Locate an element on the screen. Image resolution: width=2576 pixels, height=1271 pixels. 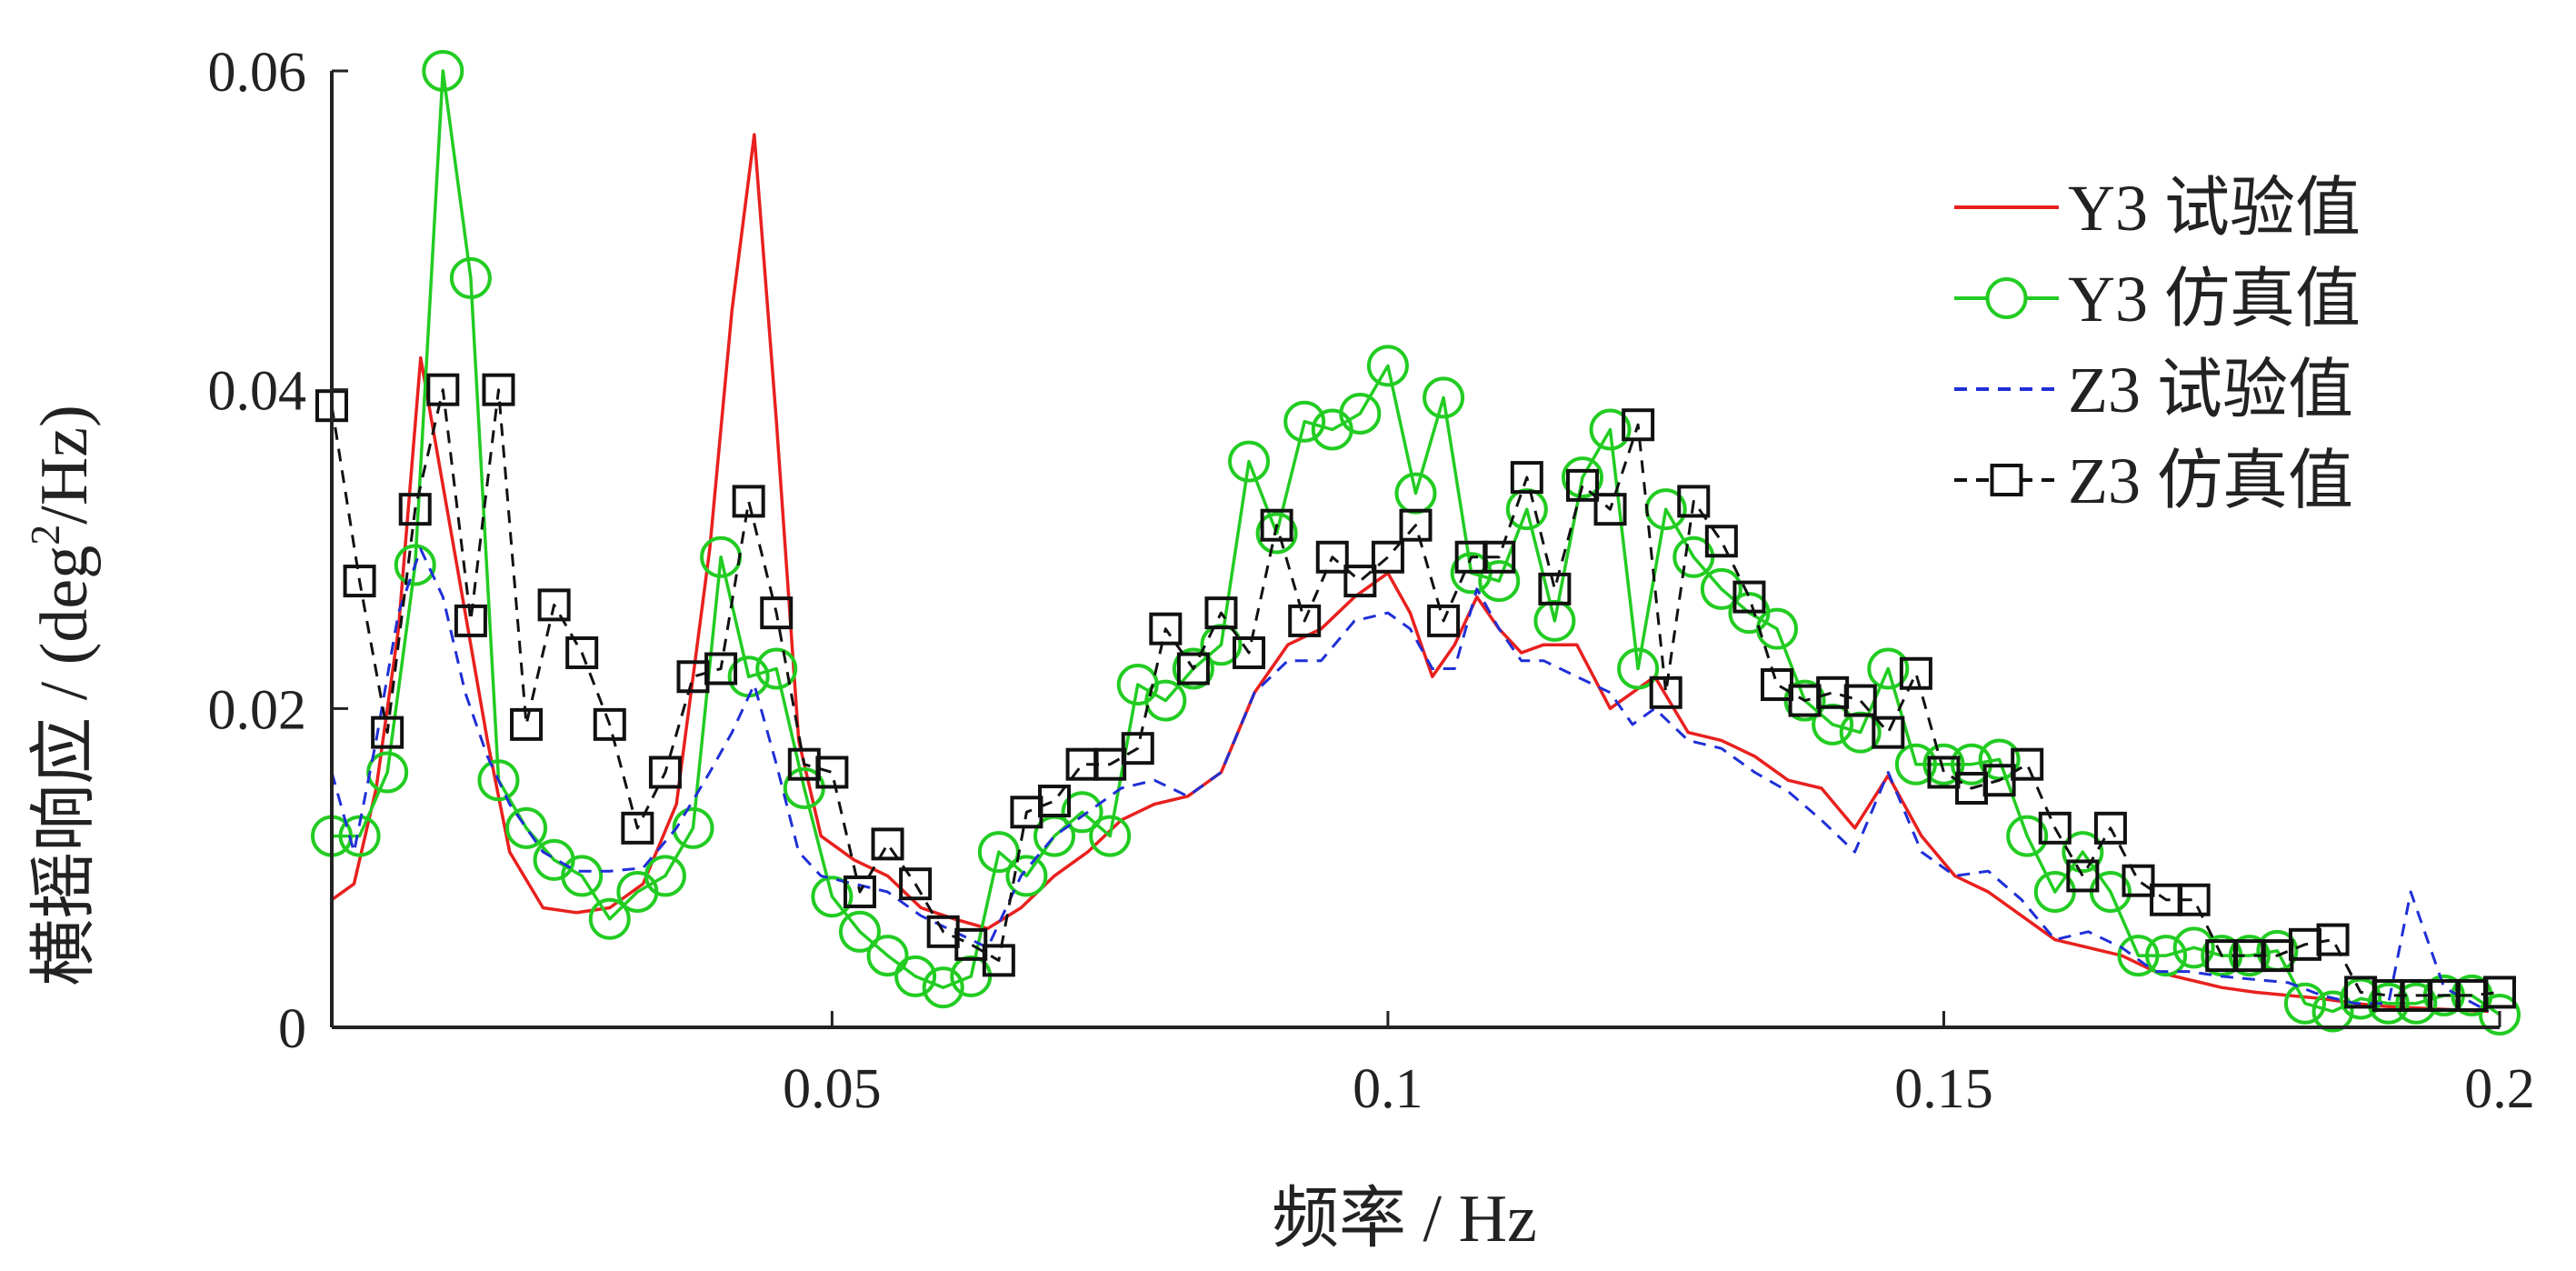
legend-label: Z3 试验值 is located at coordinates (2210, 390).